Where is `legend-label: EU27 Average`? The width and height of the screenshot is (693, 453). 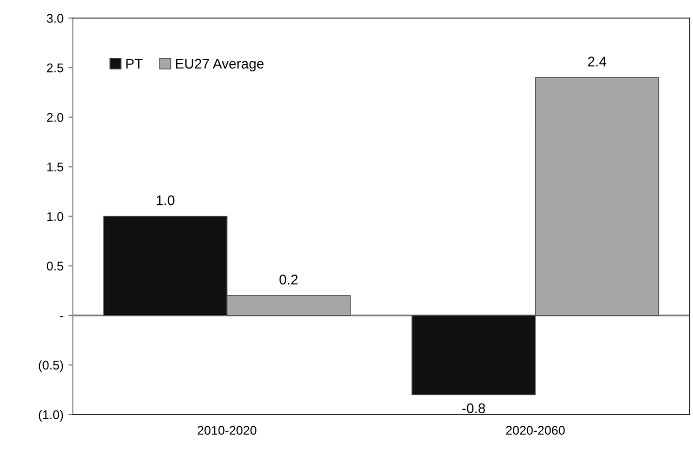
legend-label: EU27 Average is located at coordinates (220, 65).